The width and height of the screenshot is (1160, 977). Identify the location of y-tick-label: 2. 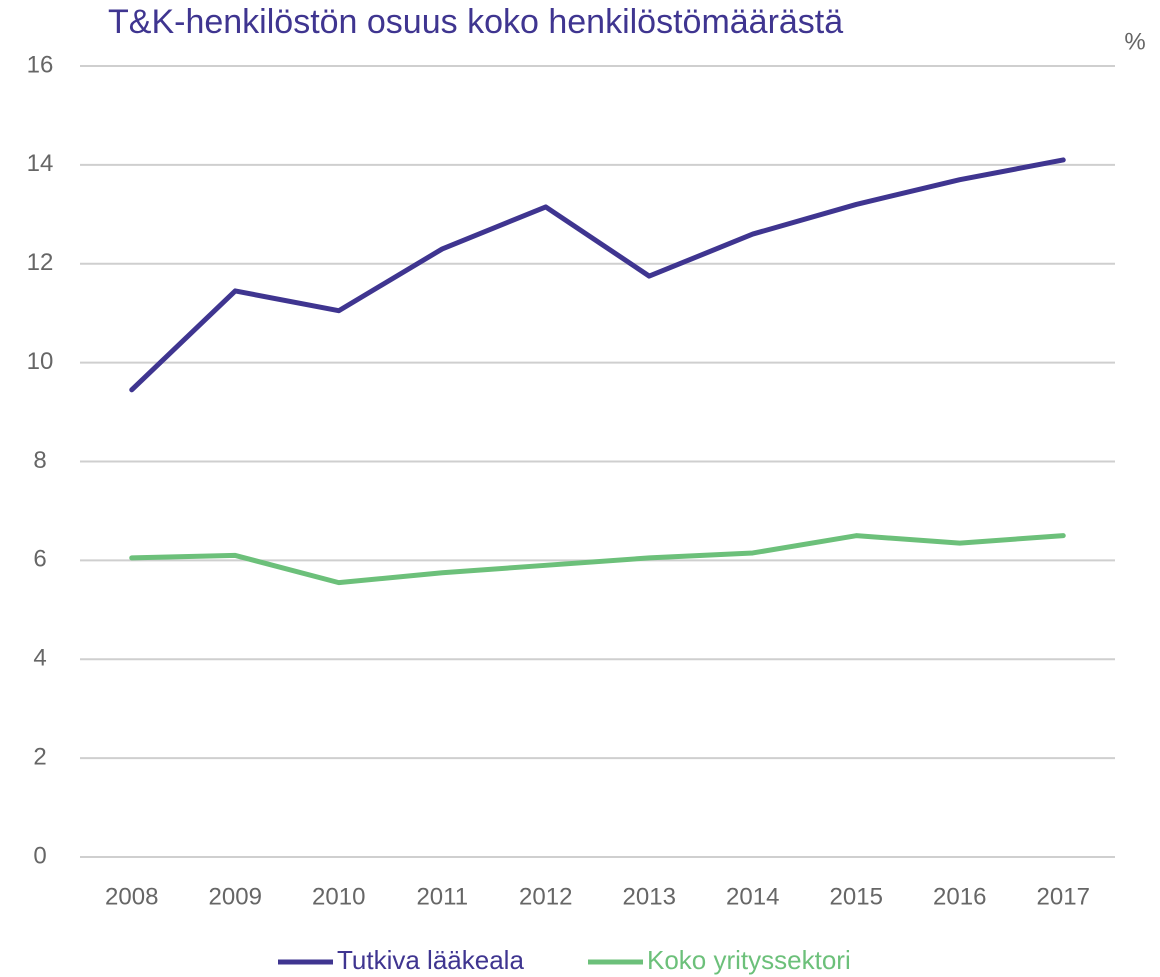
(39, 756).